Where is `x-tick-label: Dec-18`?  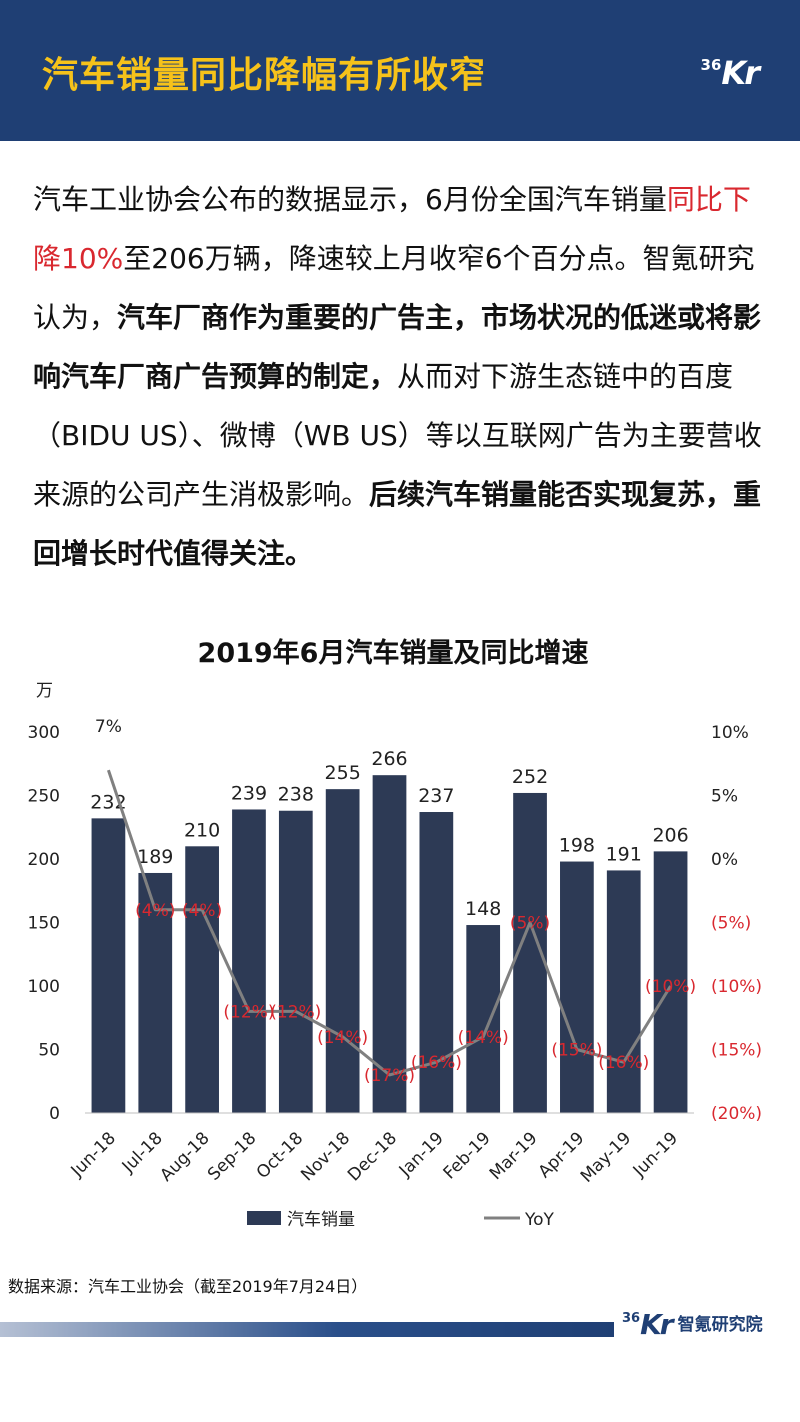
x-tick-label: Dec-18 is located at coordinates (372, 1156).